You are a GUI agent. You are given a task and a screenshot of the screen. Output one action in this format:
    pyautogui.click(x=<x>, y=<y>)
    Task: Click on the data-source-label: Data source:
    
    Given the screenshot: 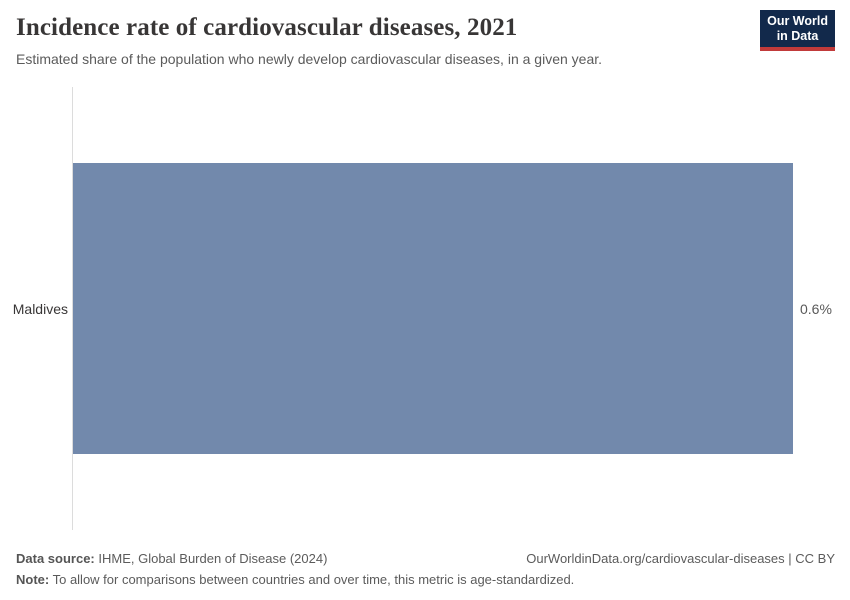 What is the action you would take?
    pyautogui.click(x=55, y=558)
    